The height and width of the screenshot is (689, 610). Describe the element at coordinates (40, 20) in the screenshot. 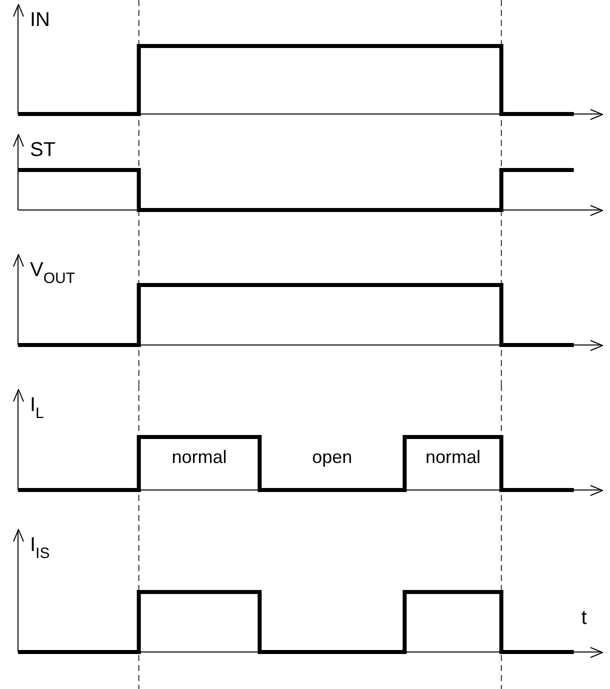

I see `y-axis-title: IN` at that location.